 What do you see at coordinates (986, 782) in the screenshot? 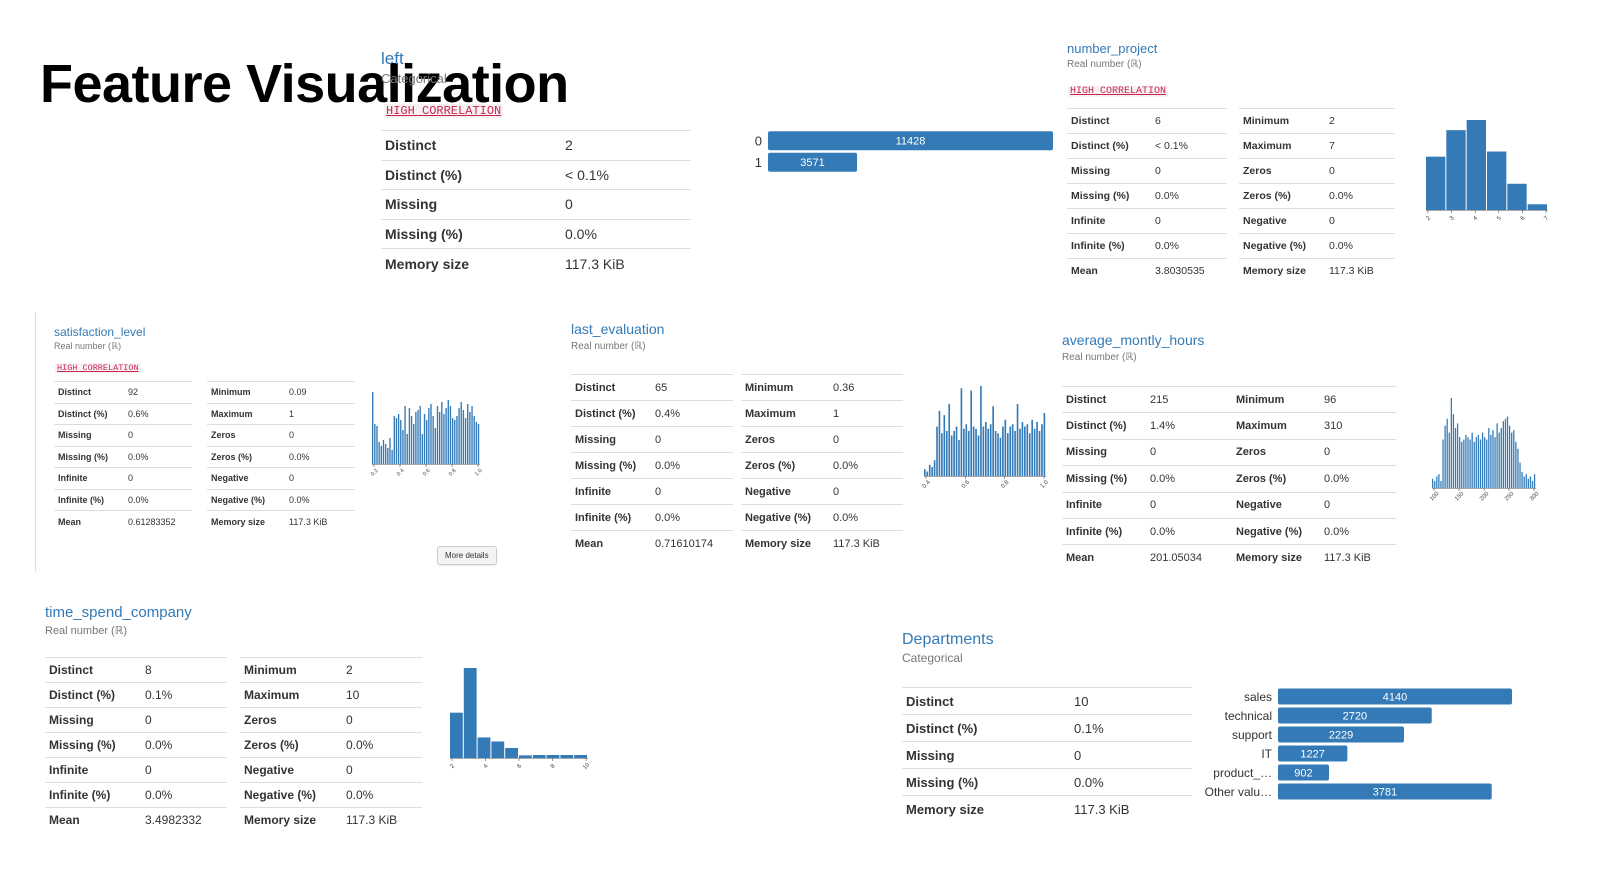
I see `stat-label: Missing (%)` at bounding box center [986, 782].